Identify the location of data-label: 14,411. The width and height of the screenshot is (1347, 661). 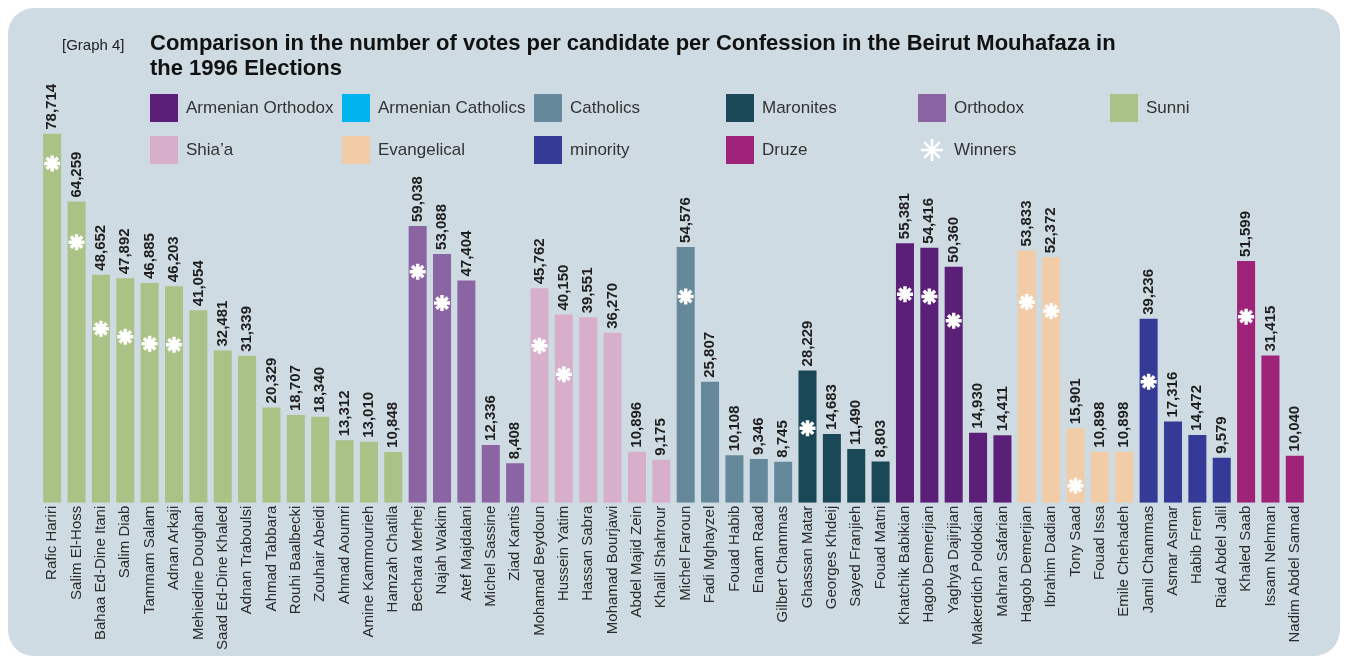
(1001, 409).